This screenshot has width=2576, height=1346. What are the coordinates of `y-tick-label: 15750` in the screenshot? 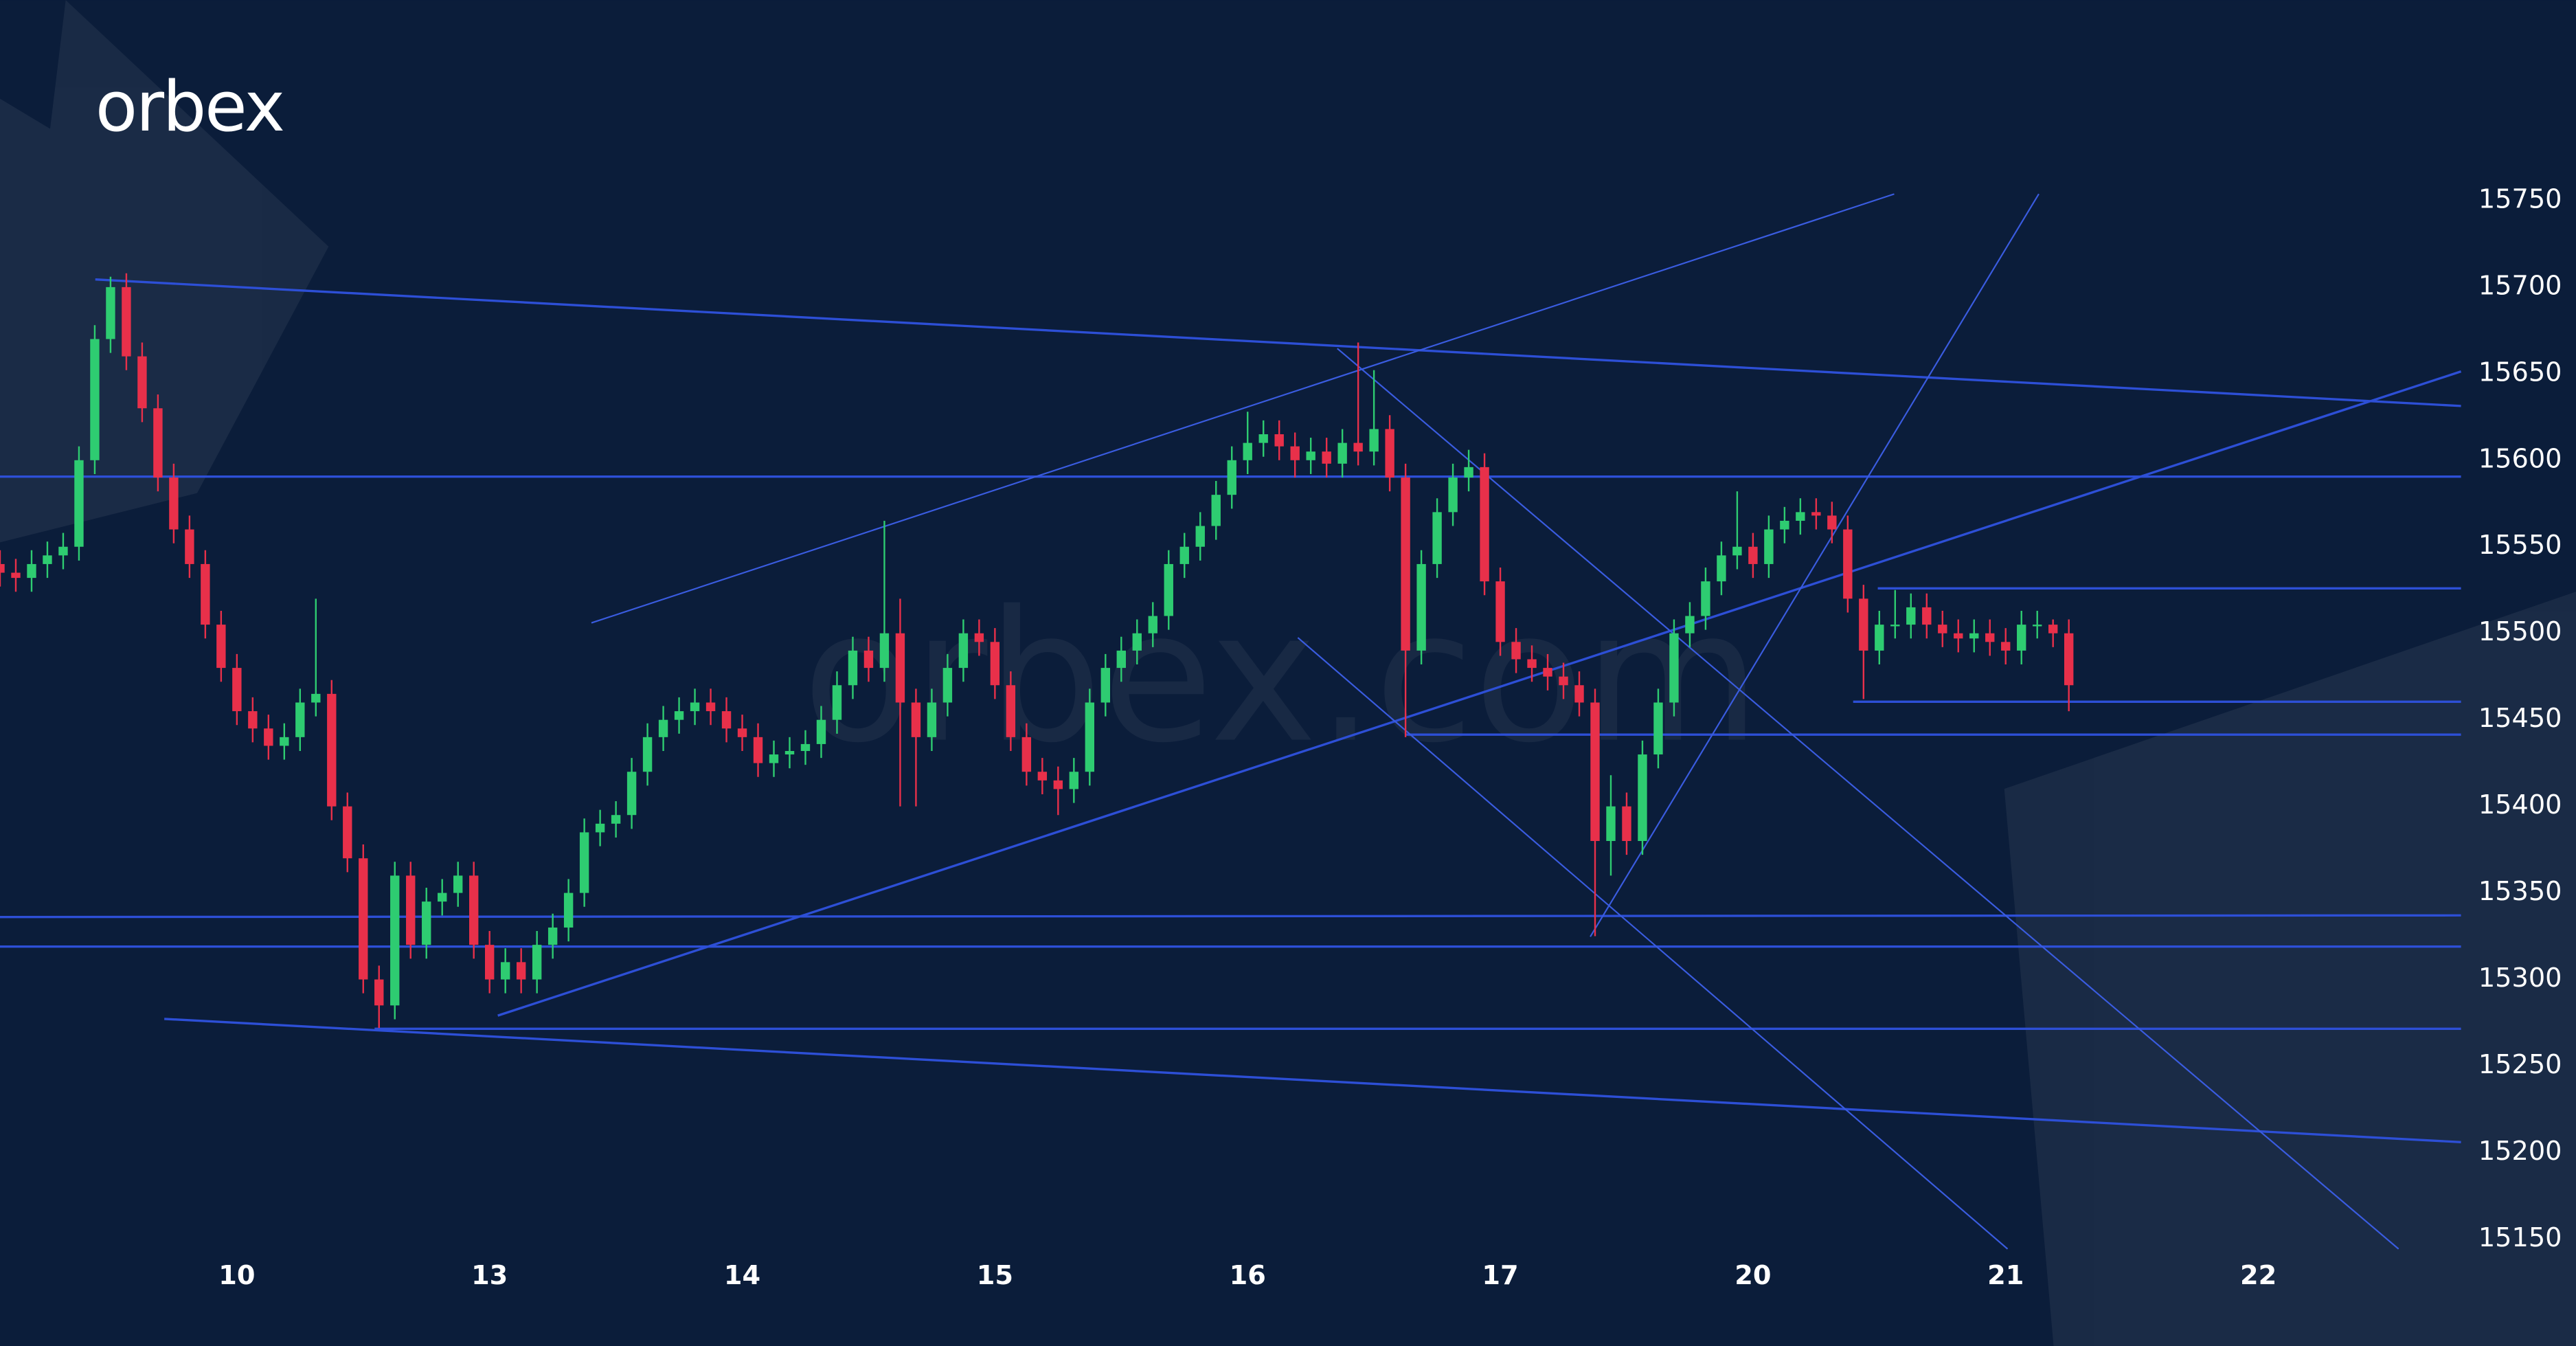 It's located at (2520, 198).